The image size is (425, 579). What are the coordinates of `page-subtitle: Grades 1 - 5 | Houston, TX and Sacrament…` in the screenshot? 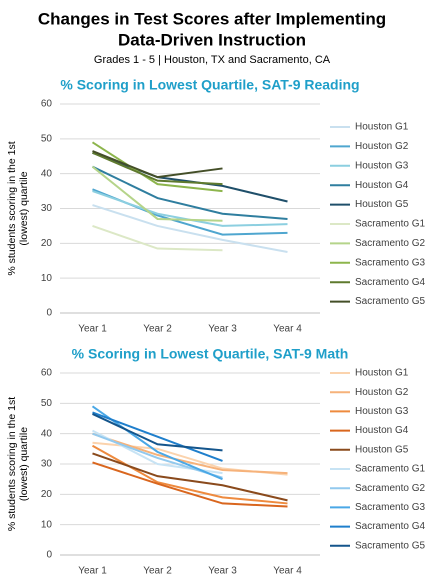 It's located at (212, 60).